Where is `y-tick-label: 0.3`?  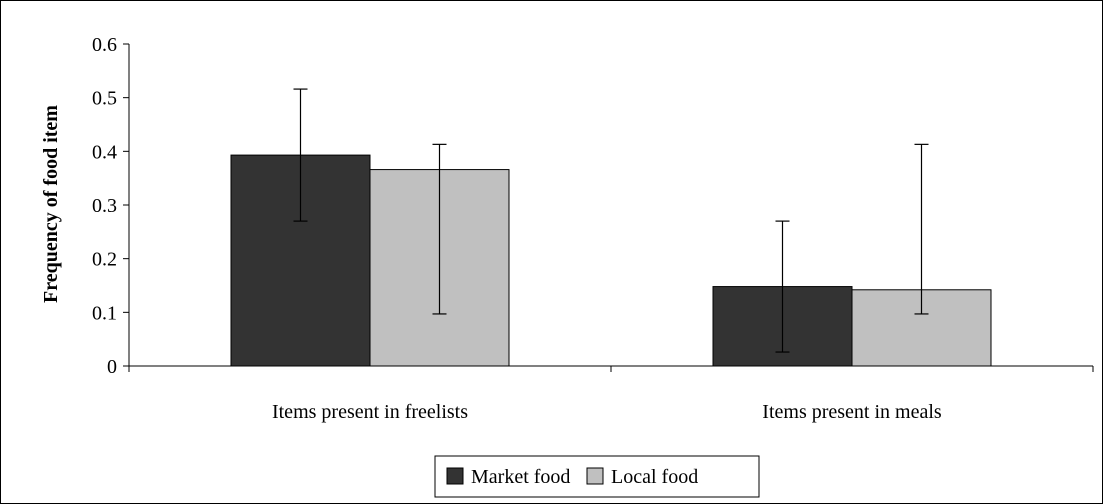
y-tick-label: 0.3 is located at coordinates (104, 206).